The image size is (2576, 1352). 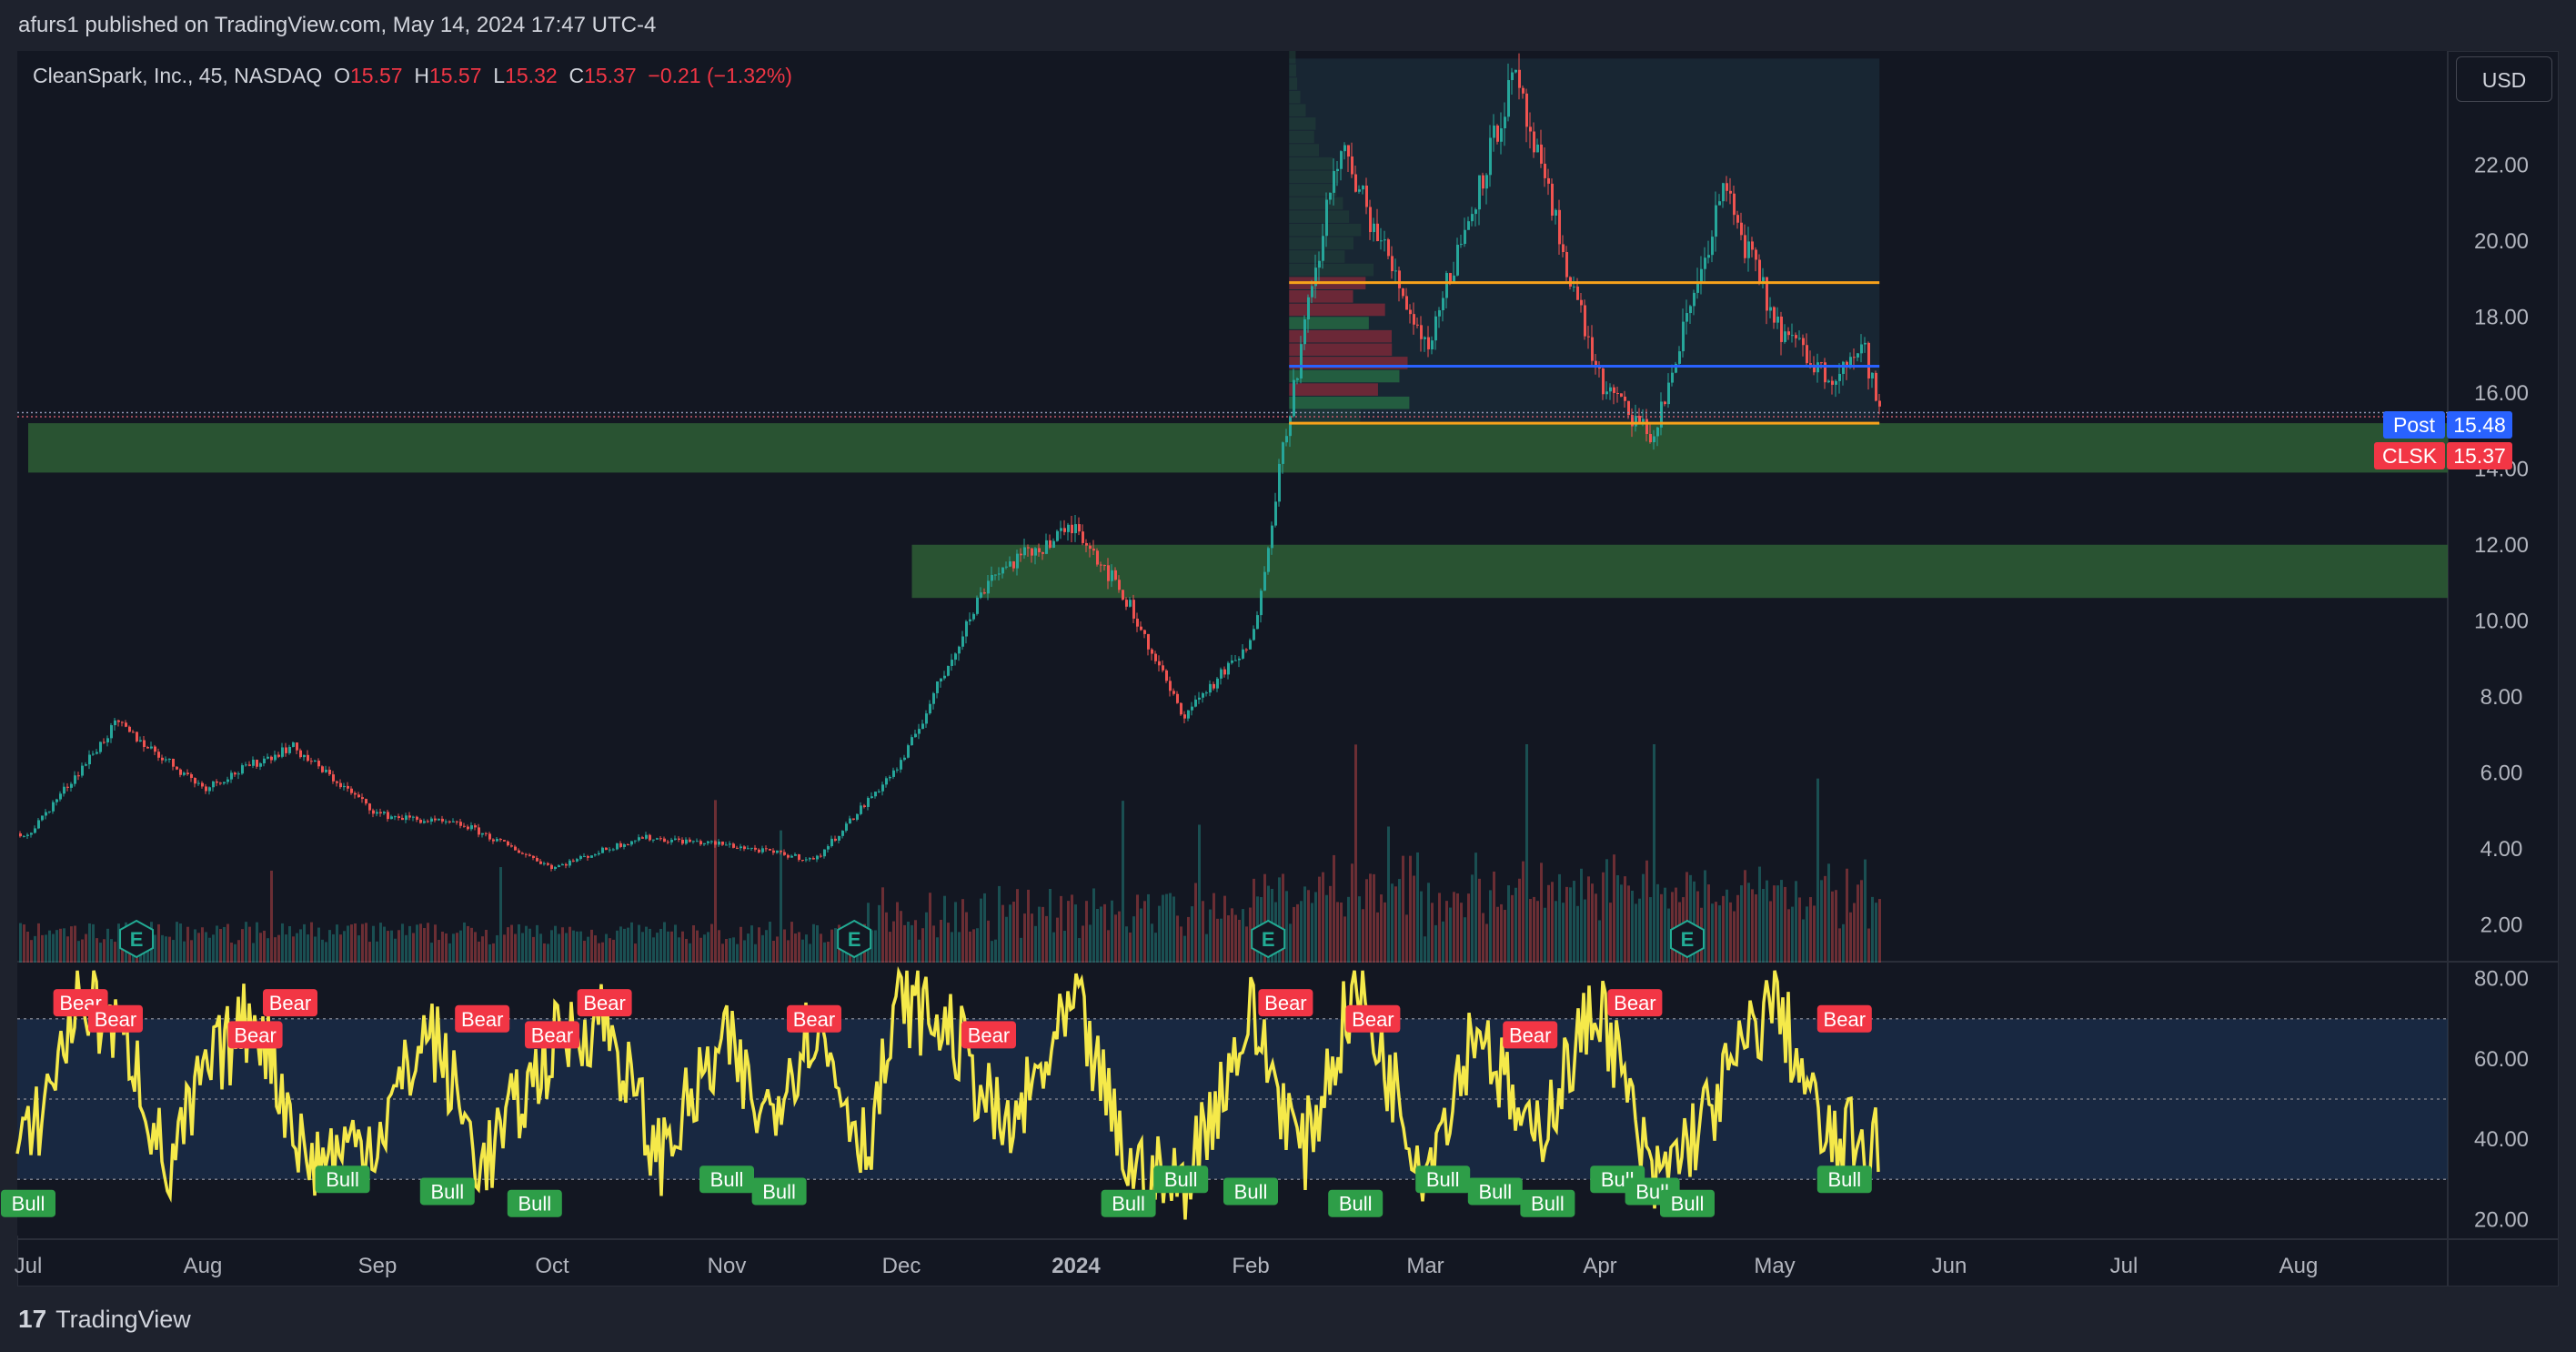 What do you see at coordinates (2501, 1060) in the screenshot?
I see `oscillator-axis-tick: 60.00` at bounding box center [2501, 1060].